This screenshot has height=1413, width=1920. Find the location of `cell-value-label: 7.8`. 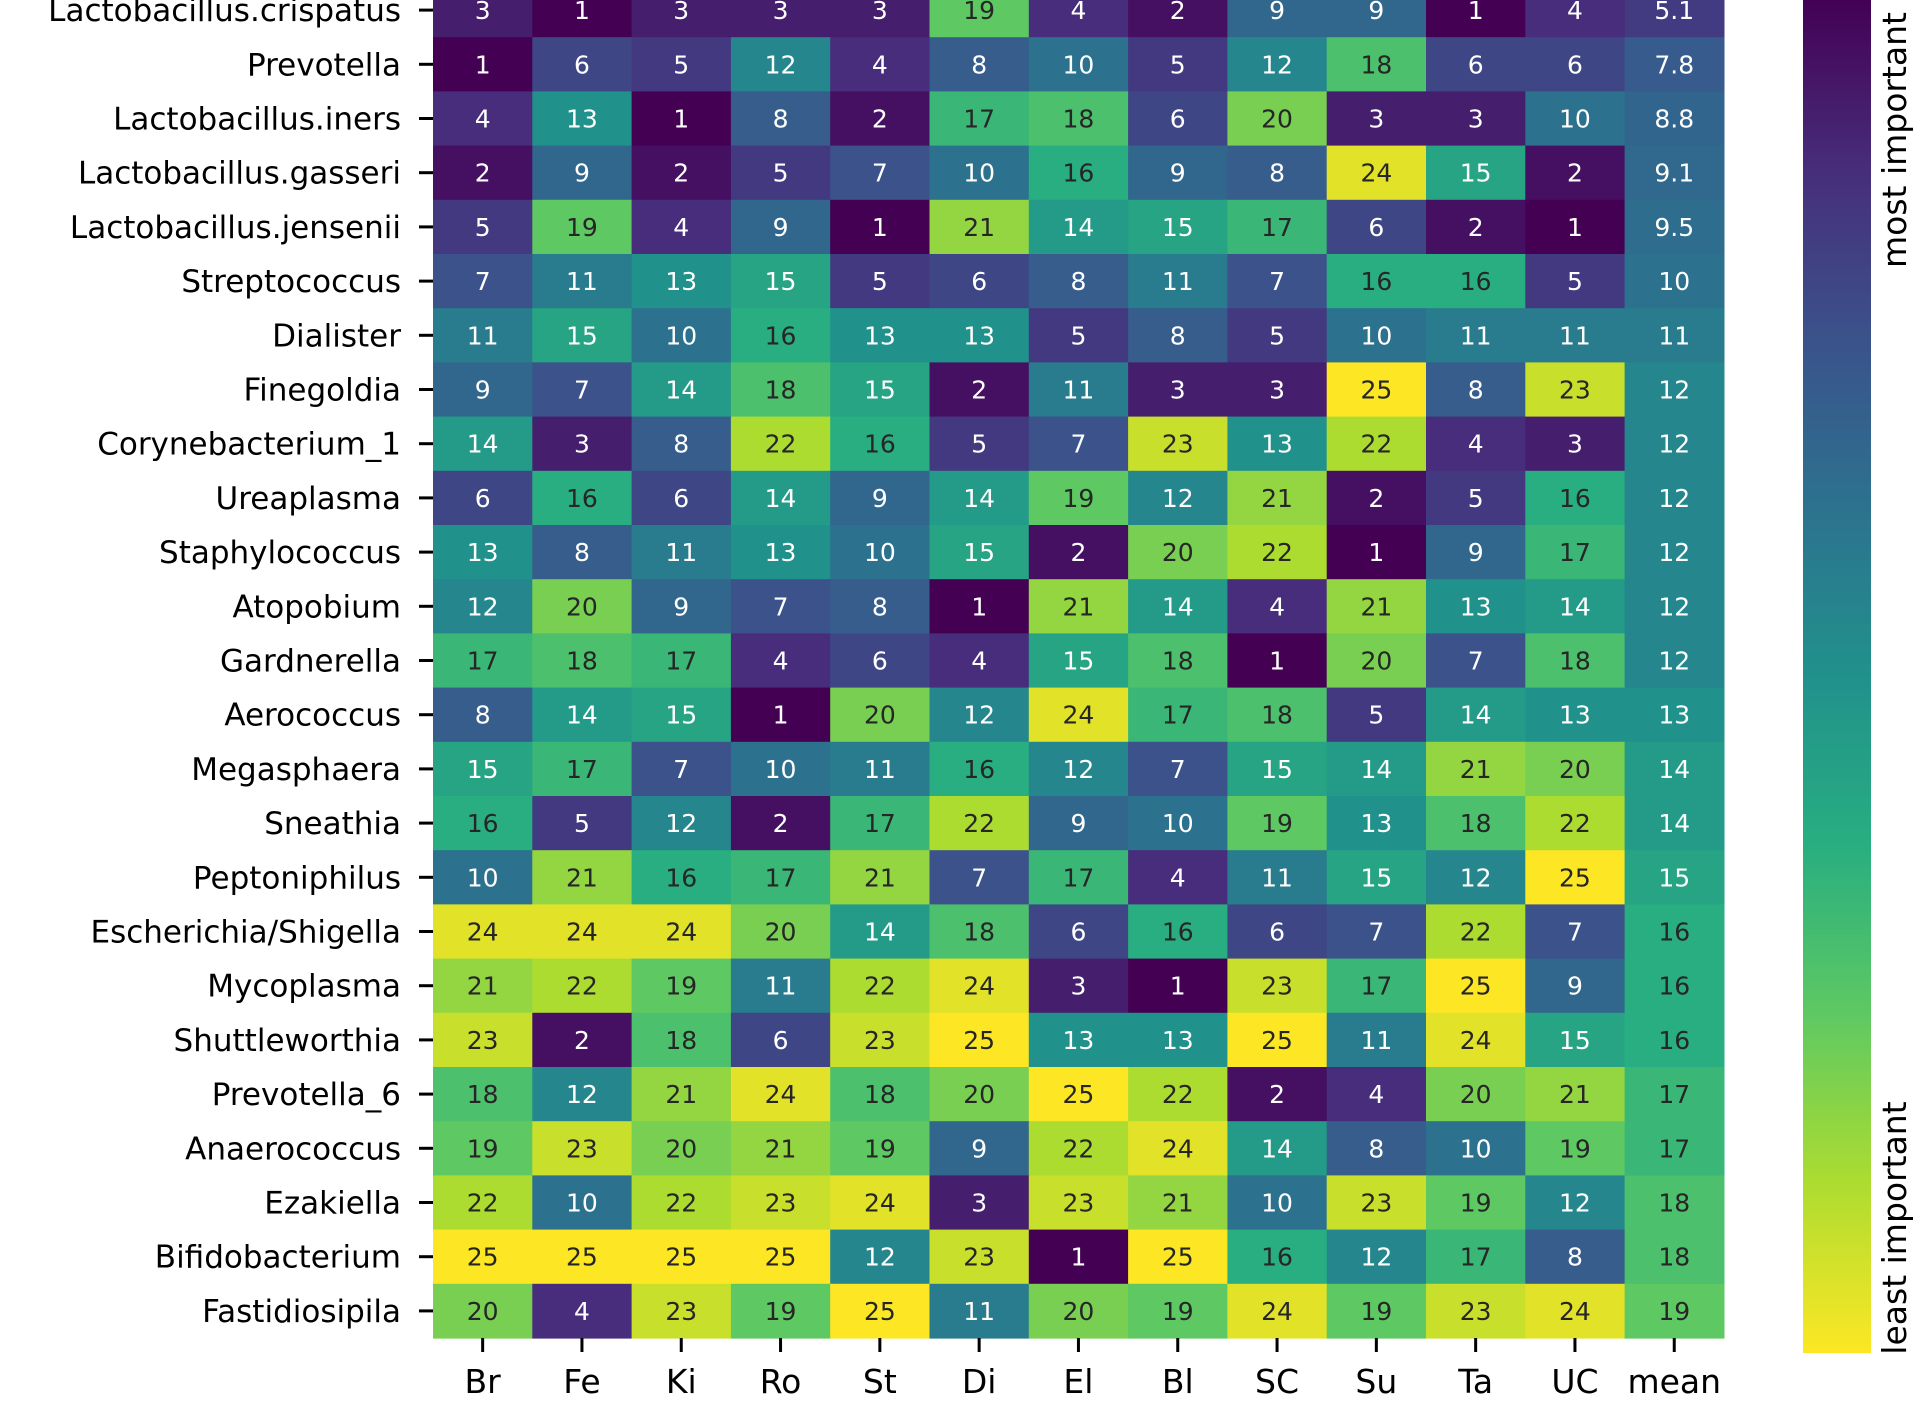

cell-value-label: 7.8 is located at coordinates (1674, 64).